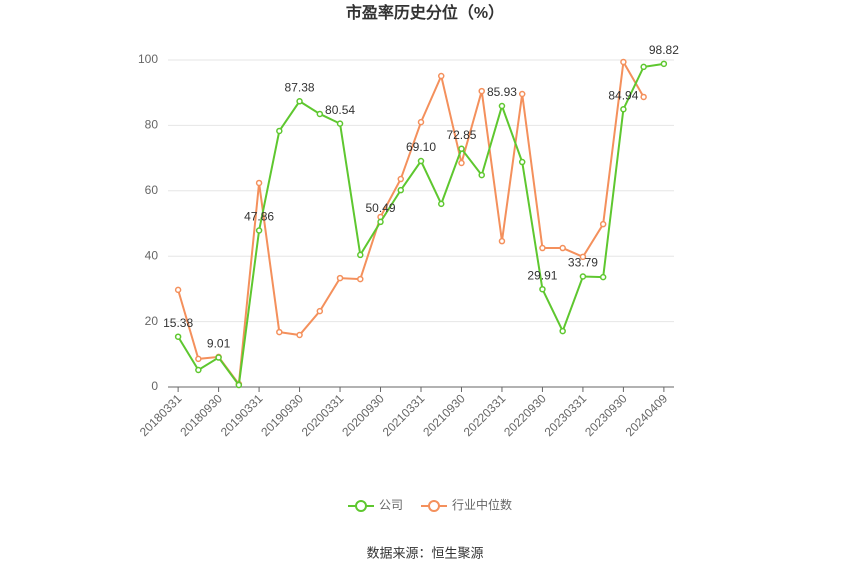 Image resolution: width=850 pixels, height=575 pixels. Describe the element at coordinates (444, 415) in the screenshot. I see `x-tick-label: 20210930` at that location.